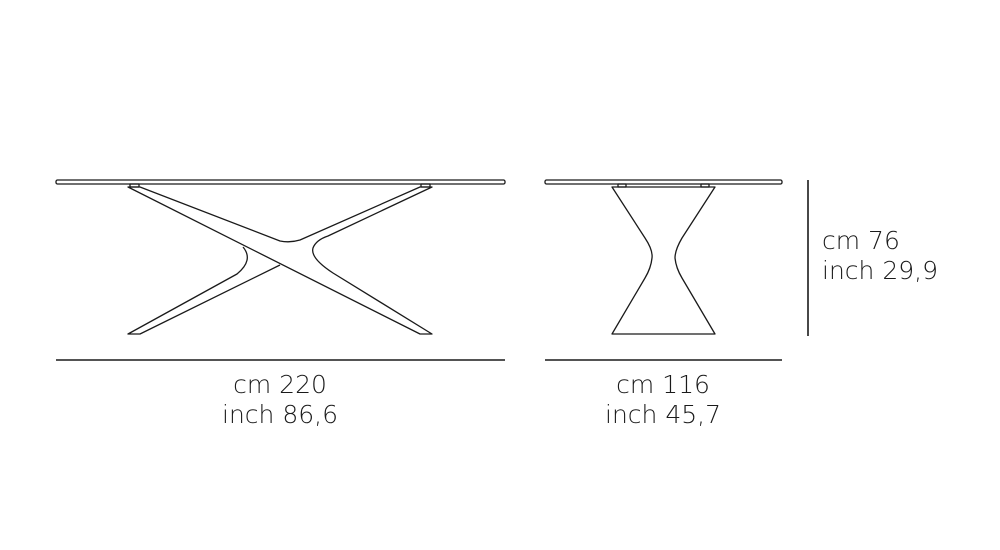 The width and height of the screenshot is (1000, 550). I want to click on front-leg-lower-left, so click(204, 290).